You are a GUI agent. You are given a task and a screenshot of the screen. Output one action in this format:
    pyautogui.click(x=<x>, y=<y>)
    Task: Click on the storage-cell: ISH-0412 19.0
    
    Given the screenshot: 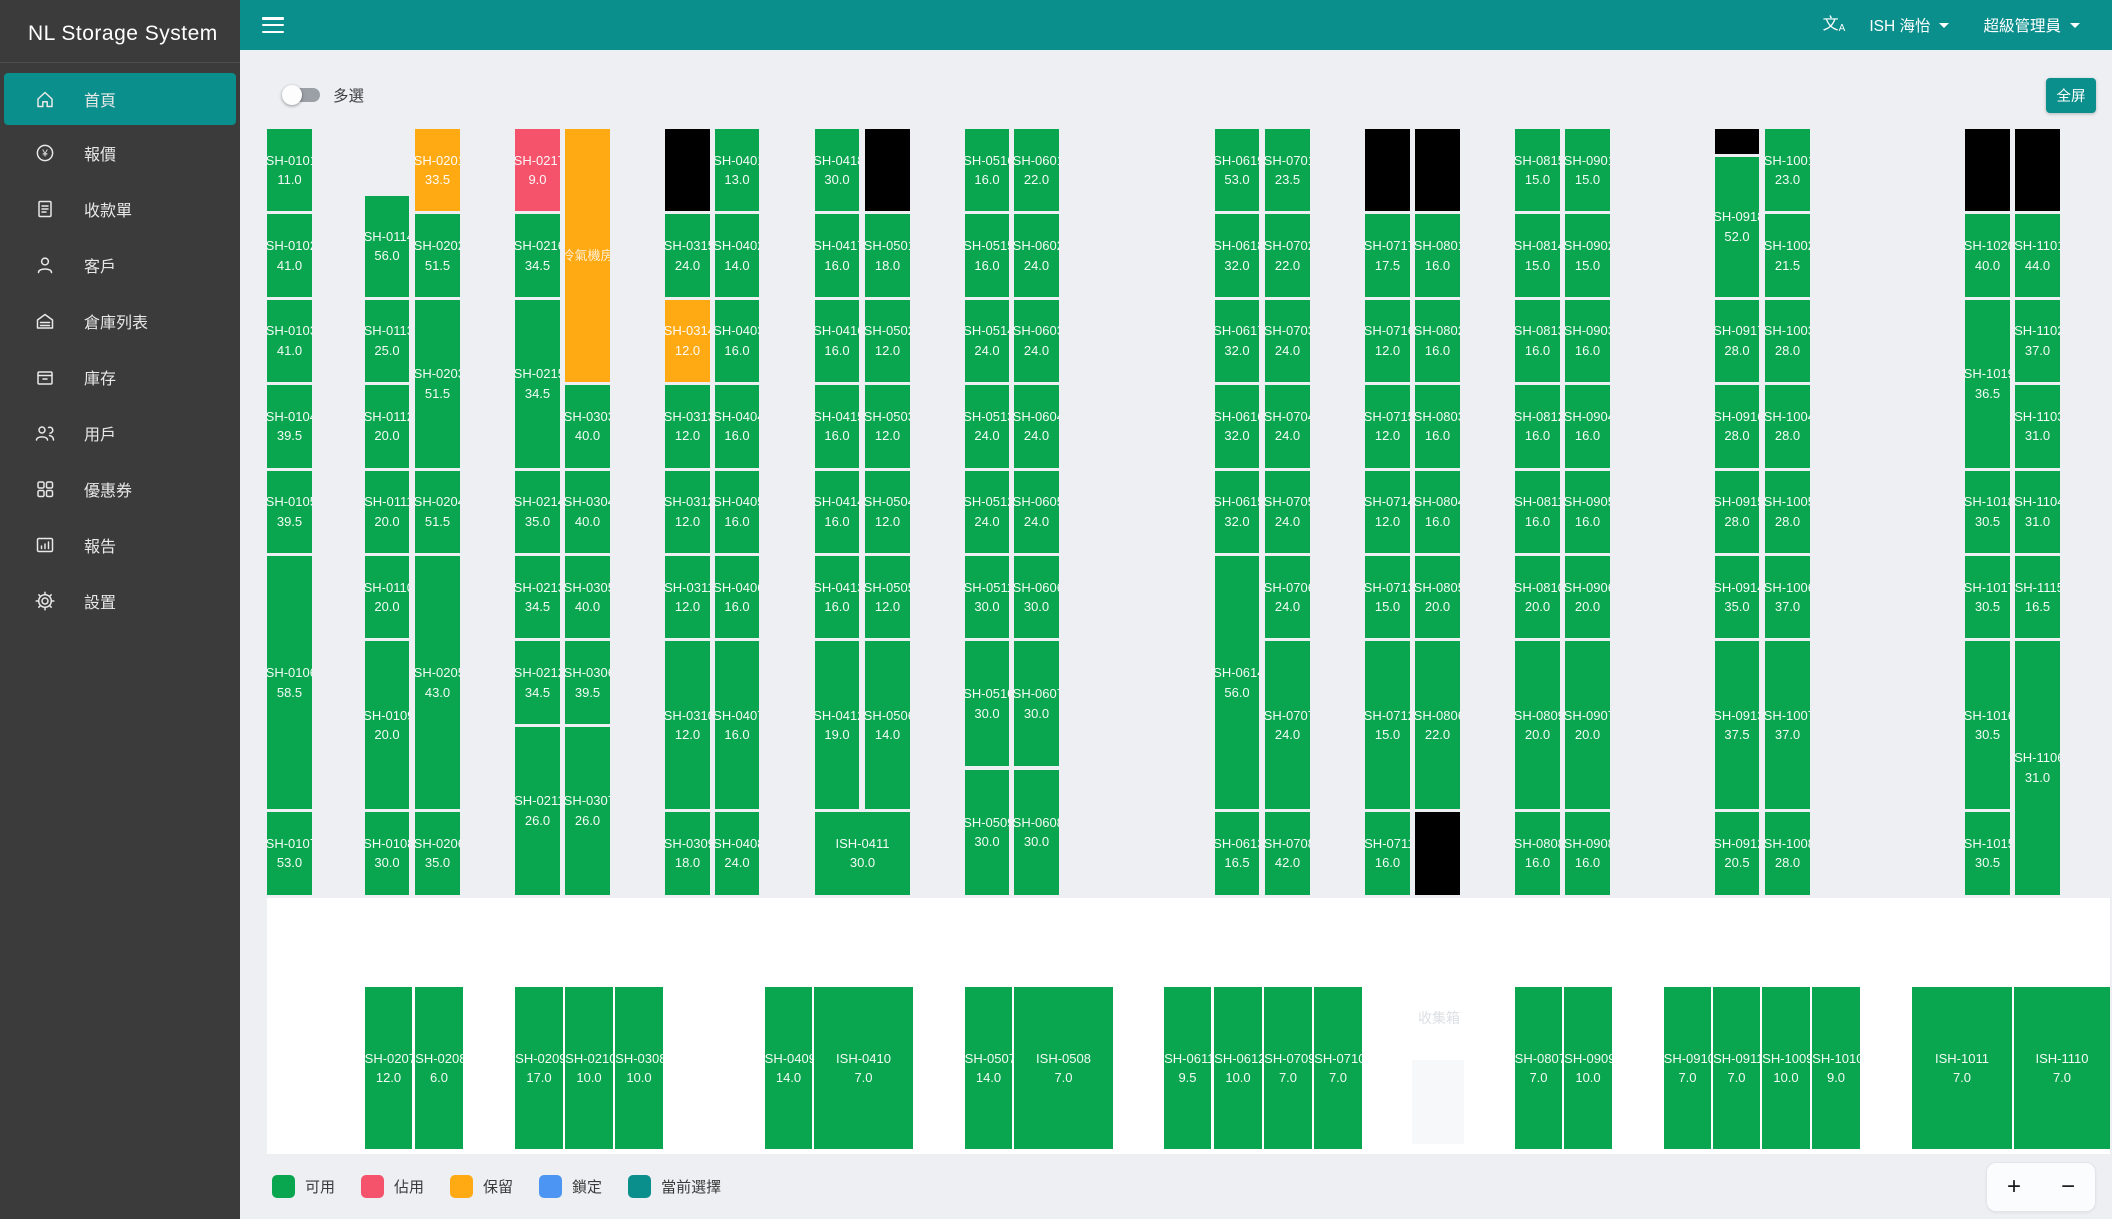 What is the action you would take?
    pyautogui.click(x=837, y=725)
    